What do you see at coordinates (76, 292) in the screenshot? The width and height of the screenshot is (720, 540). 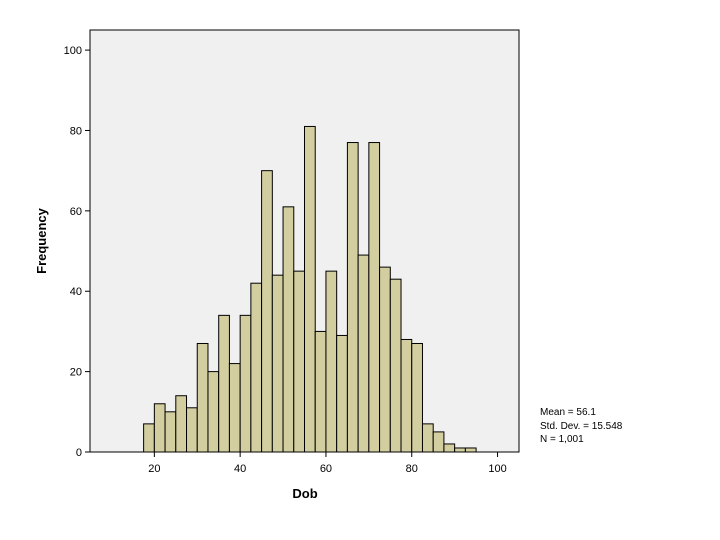 I see `y-tick-label: 40` at bounding box center [76, 292].